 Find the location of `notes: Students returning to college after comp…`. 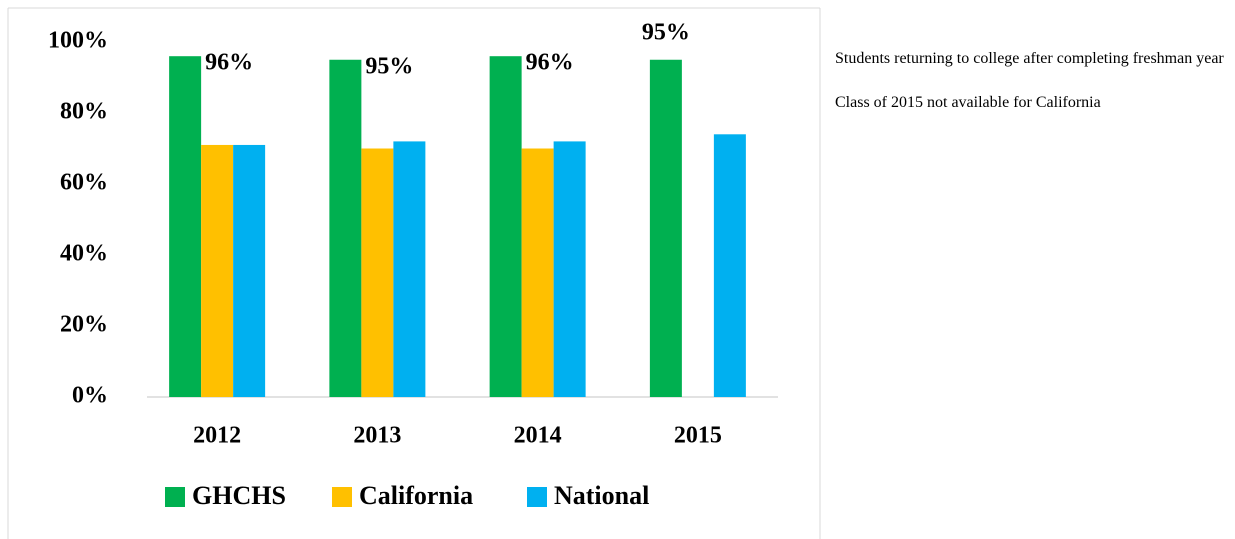

notes: Students returning to college after comp… is located at coordinates (1032, 92).